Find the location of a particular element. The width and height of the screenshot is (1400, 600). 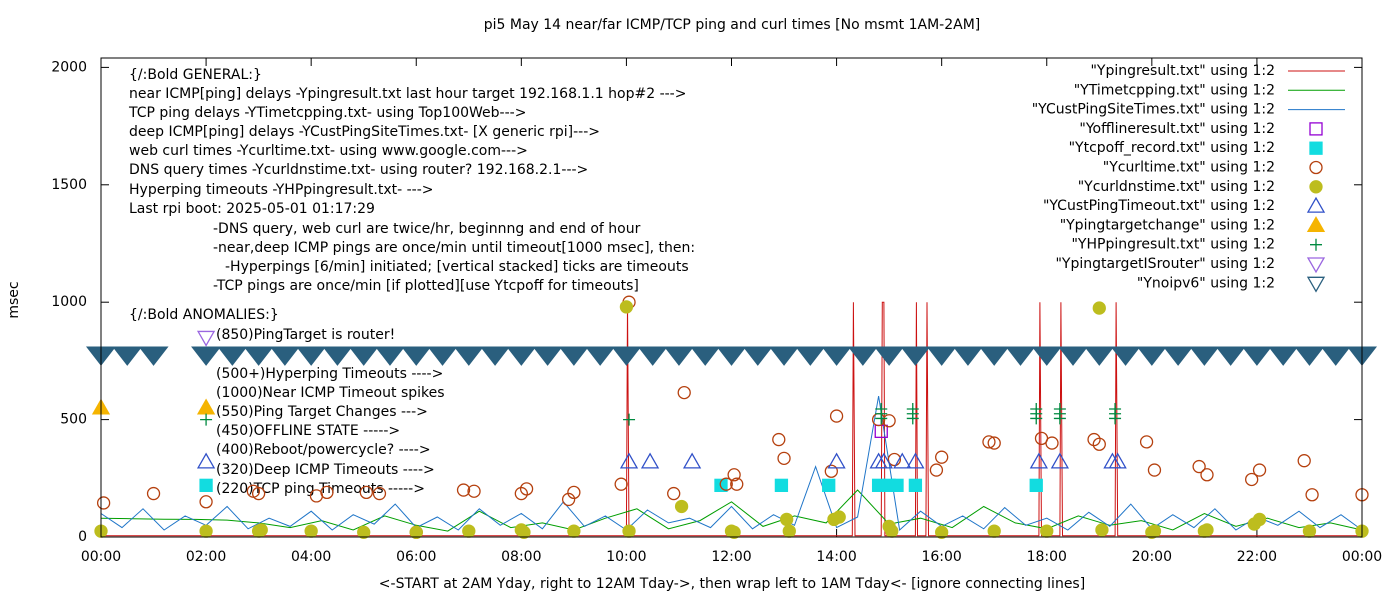

annotation: (320)Deep ICMP Timeouts ----> is located at coordinates (325, 470).